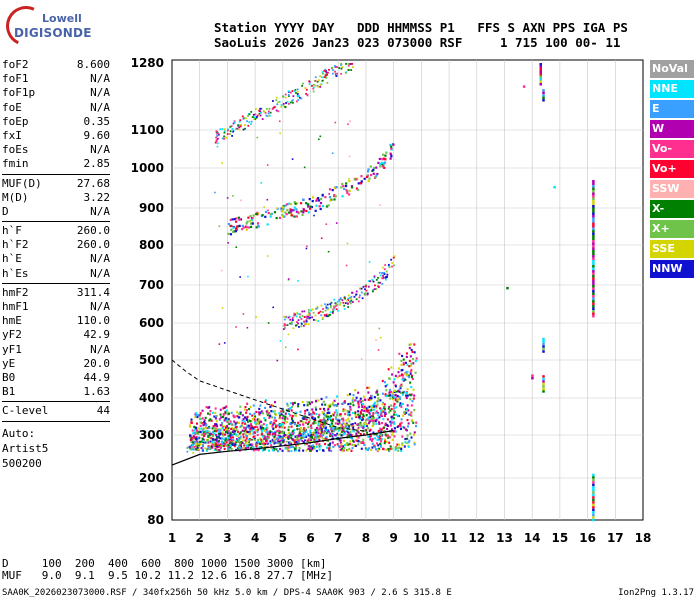  What do you see at coordinates (283, 538) in the screenshot?
I see `x-tick-label: 5` at bounding box center [283, 538].